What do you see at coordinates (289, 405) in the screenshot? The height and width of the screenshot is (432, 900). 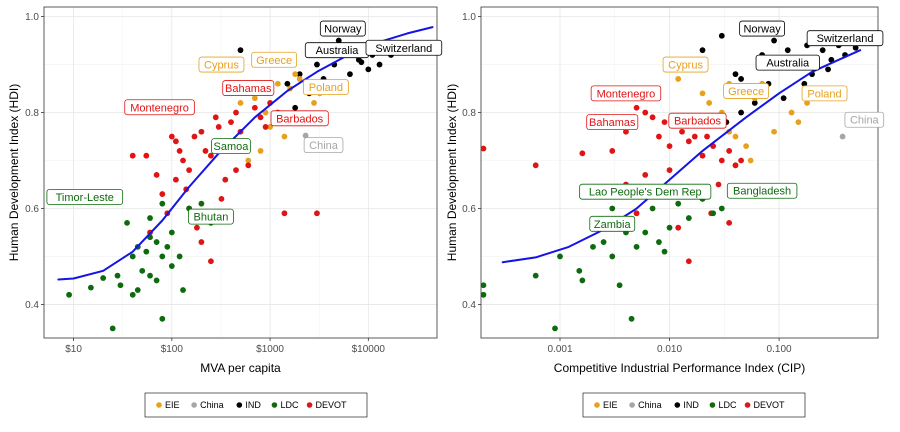 I see `legend-label: LDC` at bounding box center [289, 405].